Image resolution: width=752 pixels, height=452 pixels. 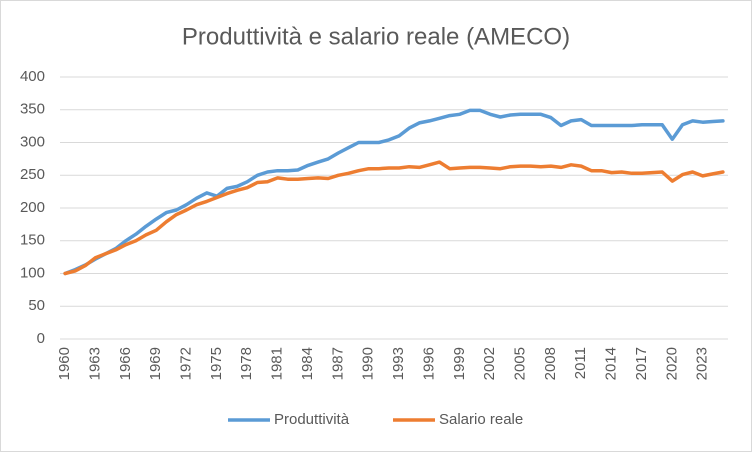 What do you see at coordinates (36, 305) in the screenshot?
I see `y-tick-label: 50` at bounding box center [36, 305].